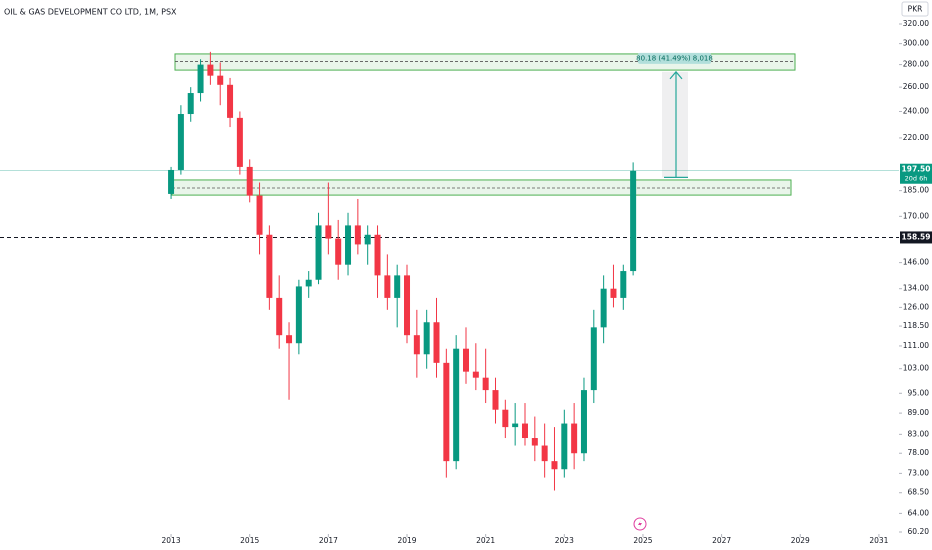 This screenshot has width=932, height=550. I want to click on measure-area, so click(675, 124).